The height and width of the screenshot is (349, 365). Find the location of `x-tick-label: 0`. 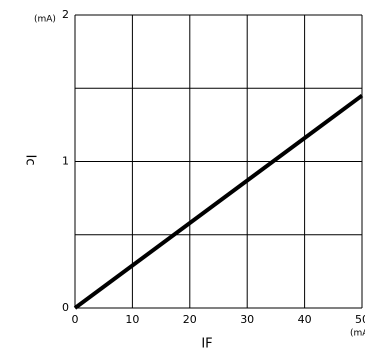

x-tick-label: 0 is located at coordinates (75, 319).